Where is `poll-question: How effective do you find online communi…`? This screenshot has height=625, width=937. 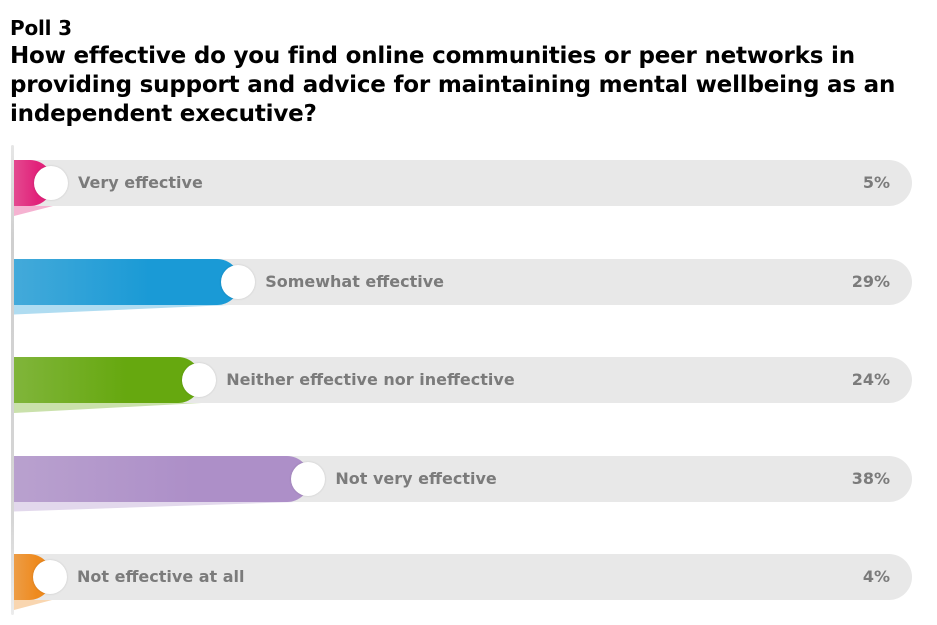
poll-question: How effective do you find online communi… is located at coordinates (453, 85).